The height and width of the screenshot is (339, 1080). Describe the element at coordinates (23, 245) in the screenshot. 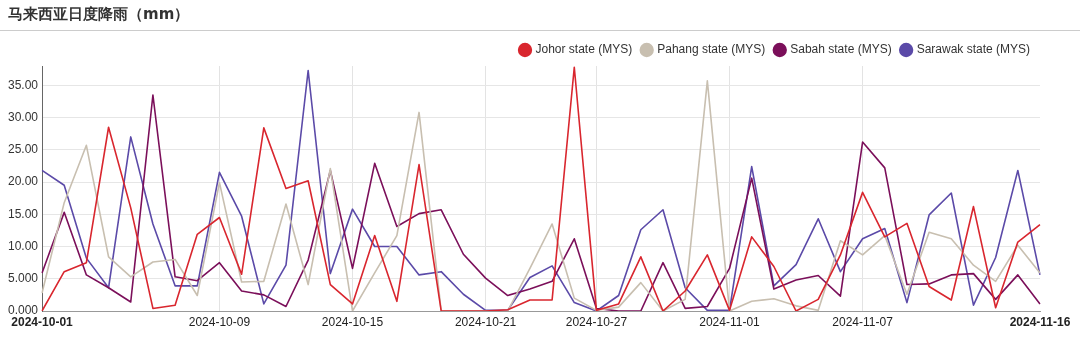

I see `y-tick-label: 10.00` at that location.